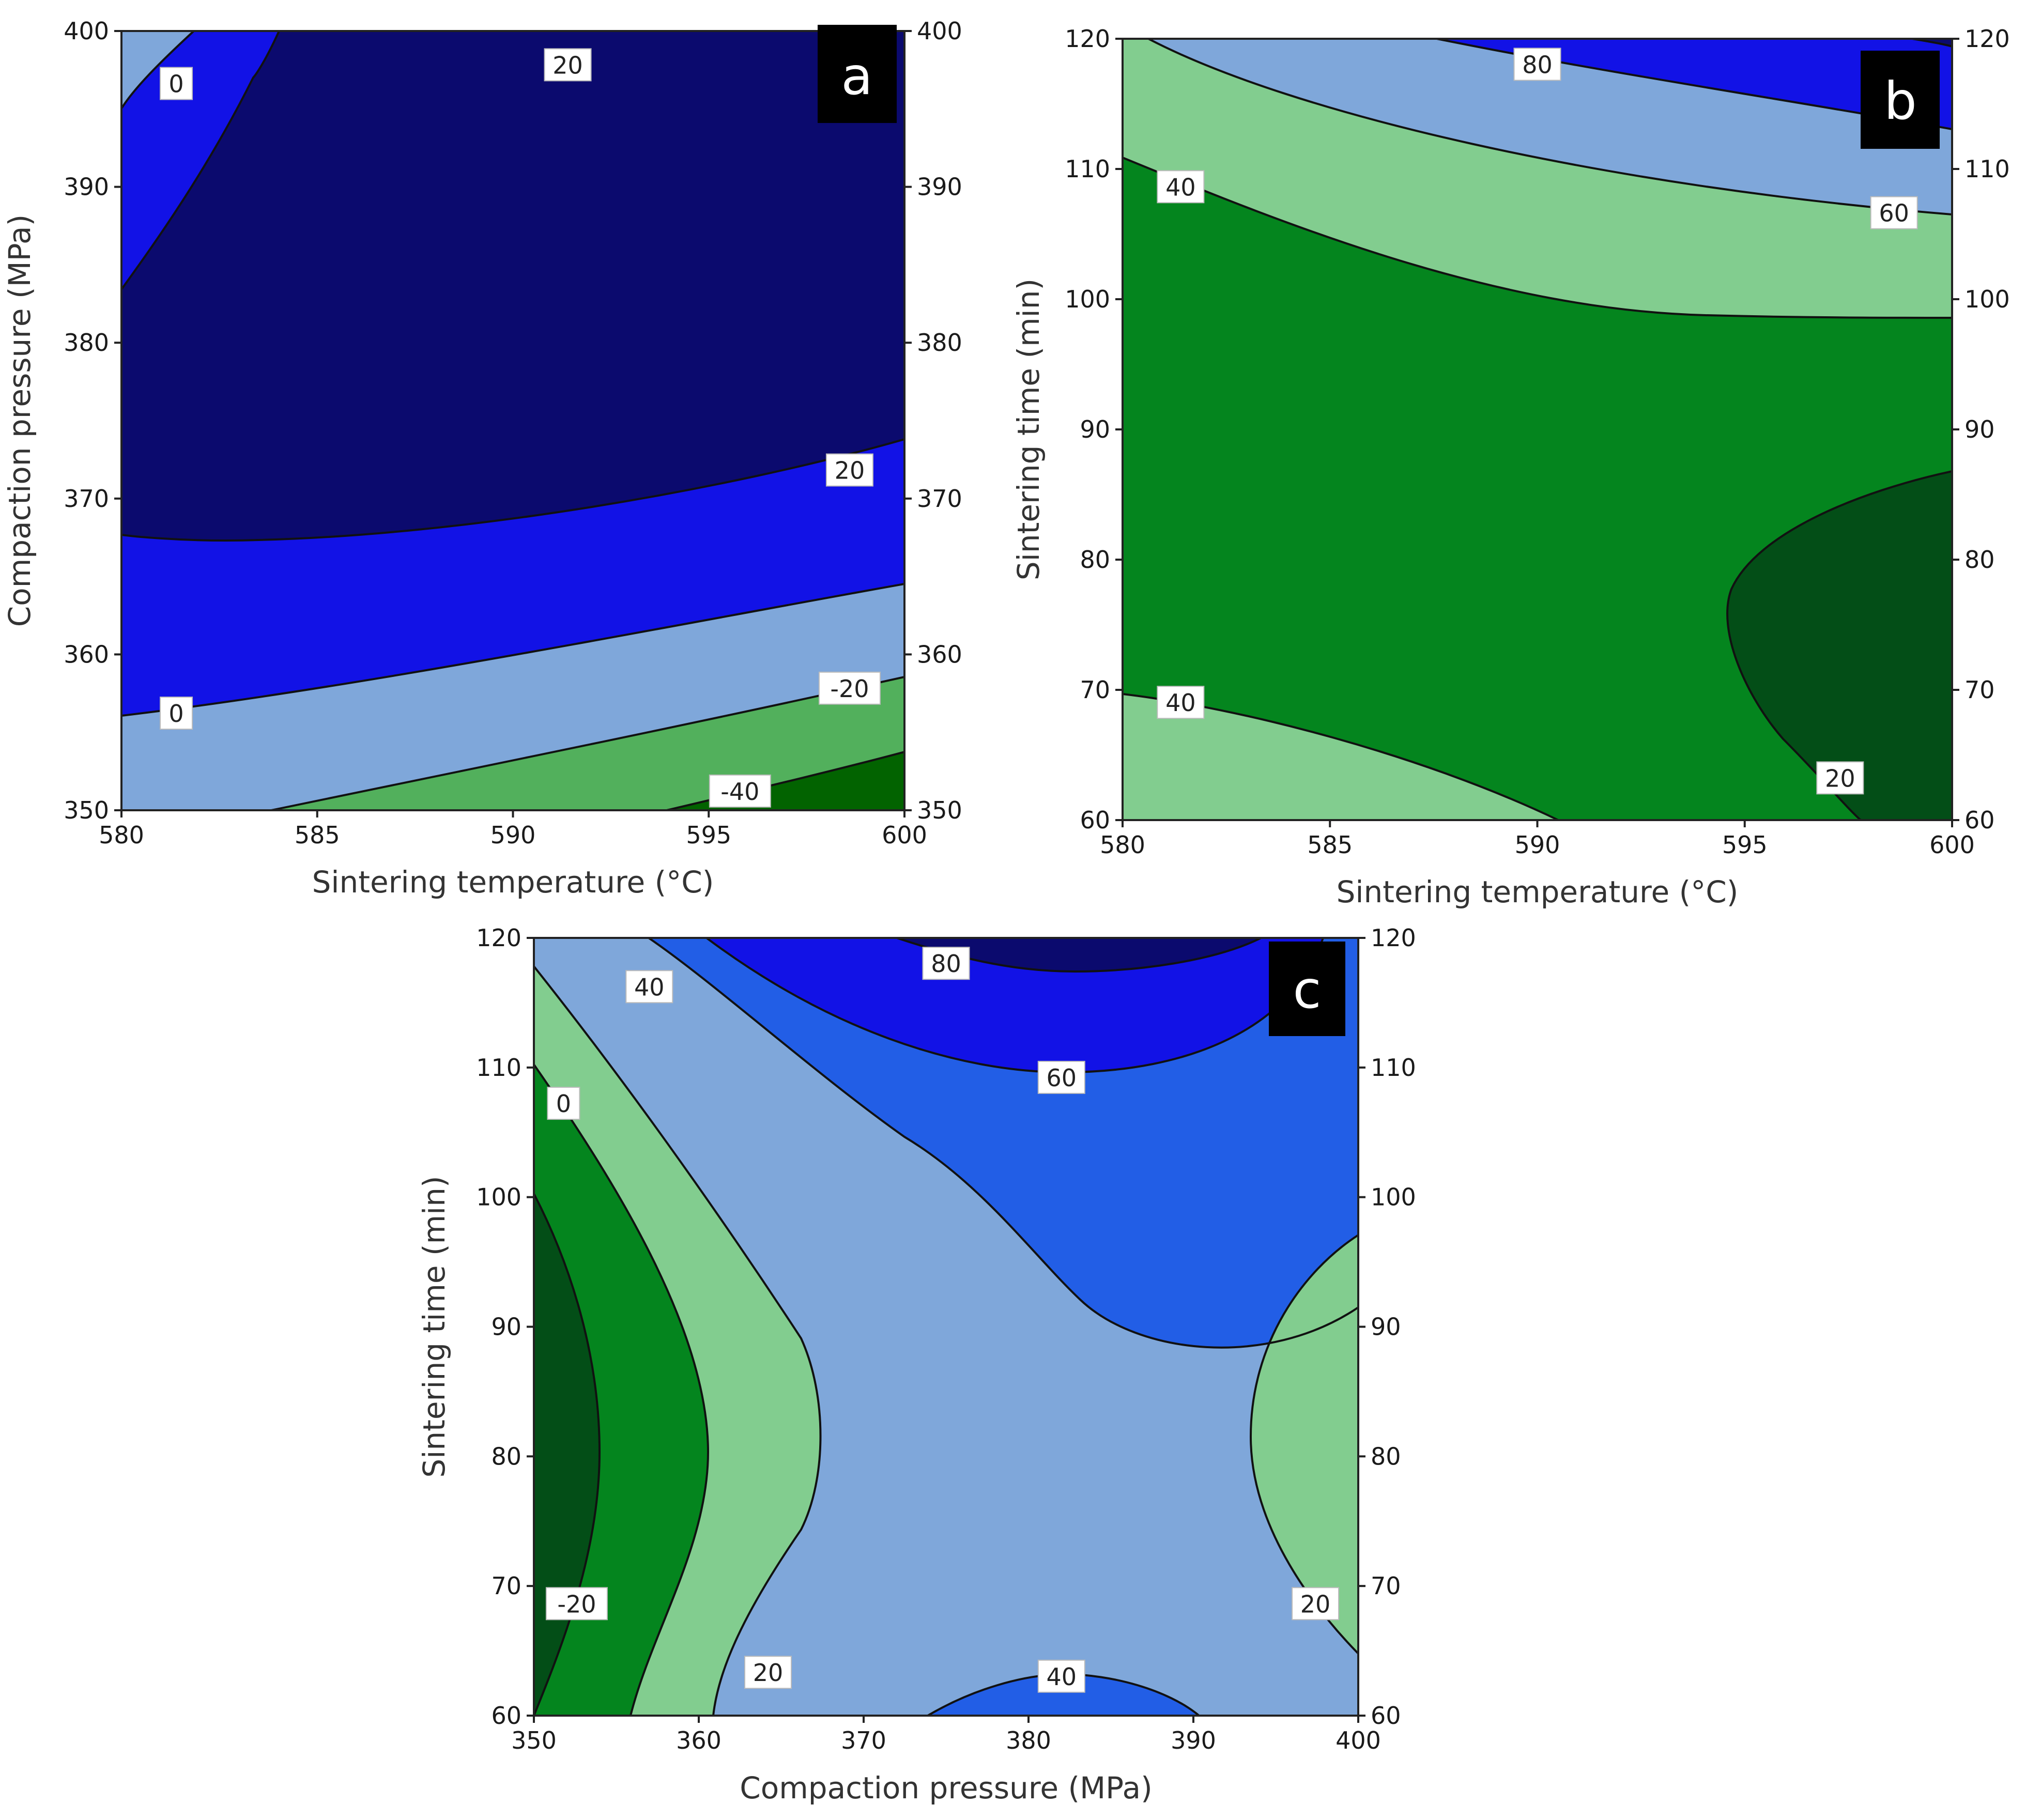  What do you see at coordinates (86, 499) in the screenshot?
I see `panel-a-y-tick-label: 370` at bounding box center [86, 499].